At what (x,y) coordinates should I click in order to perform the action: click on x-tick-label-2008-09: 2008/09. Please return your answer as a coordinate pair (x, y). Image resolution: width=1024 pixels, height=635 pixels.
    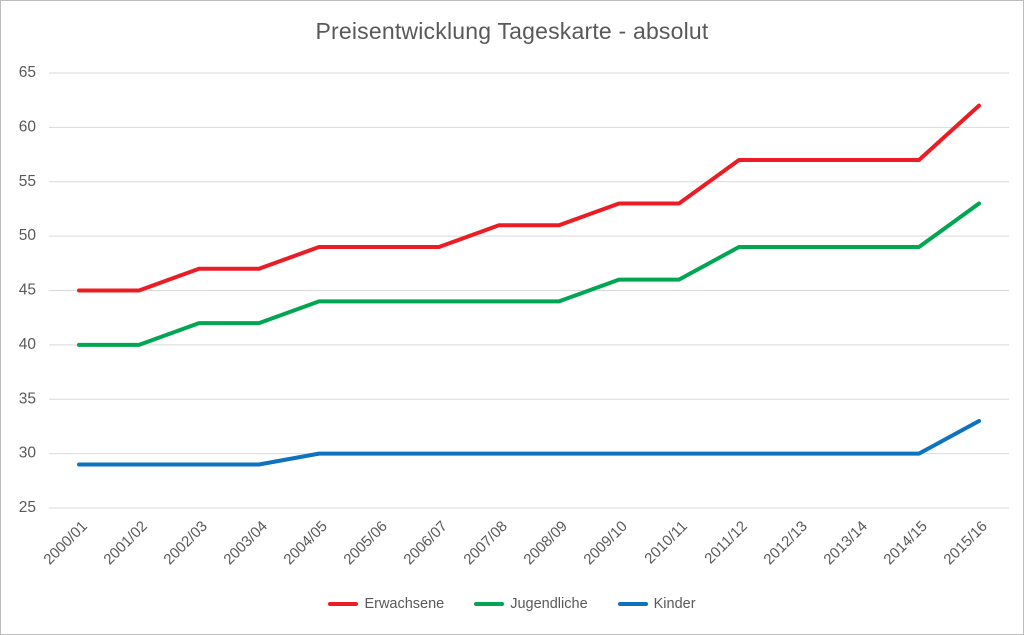
    Looking at the image, I should click on (545, 543).